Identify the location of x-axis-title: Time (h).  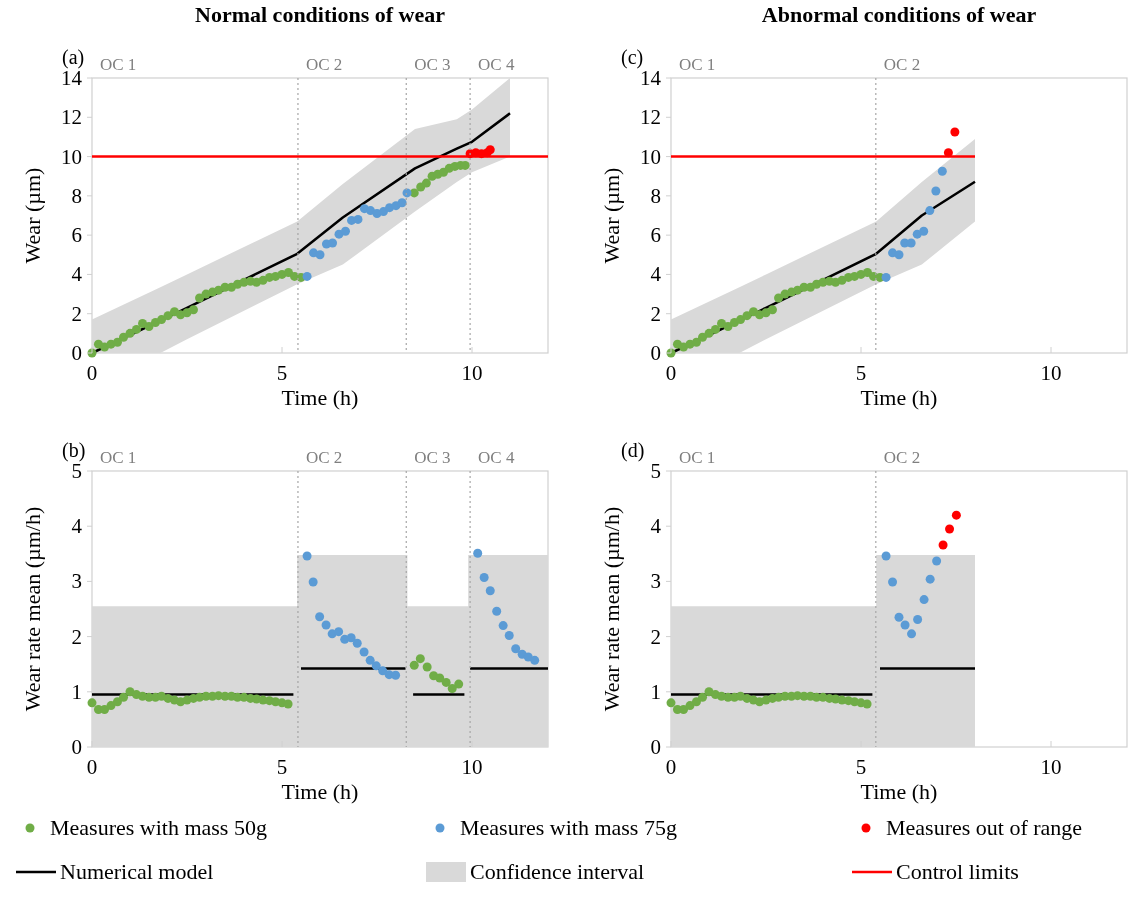
(320, 397).